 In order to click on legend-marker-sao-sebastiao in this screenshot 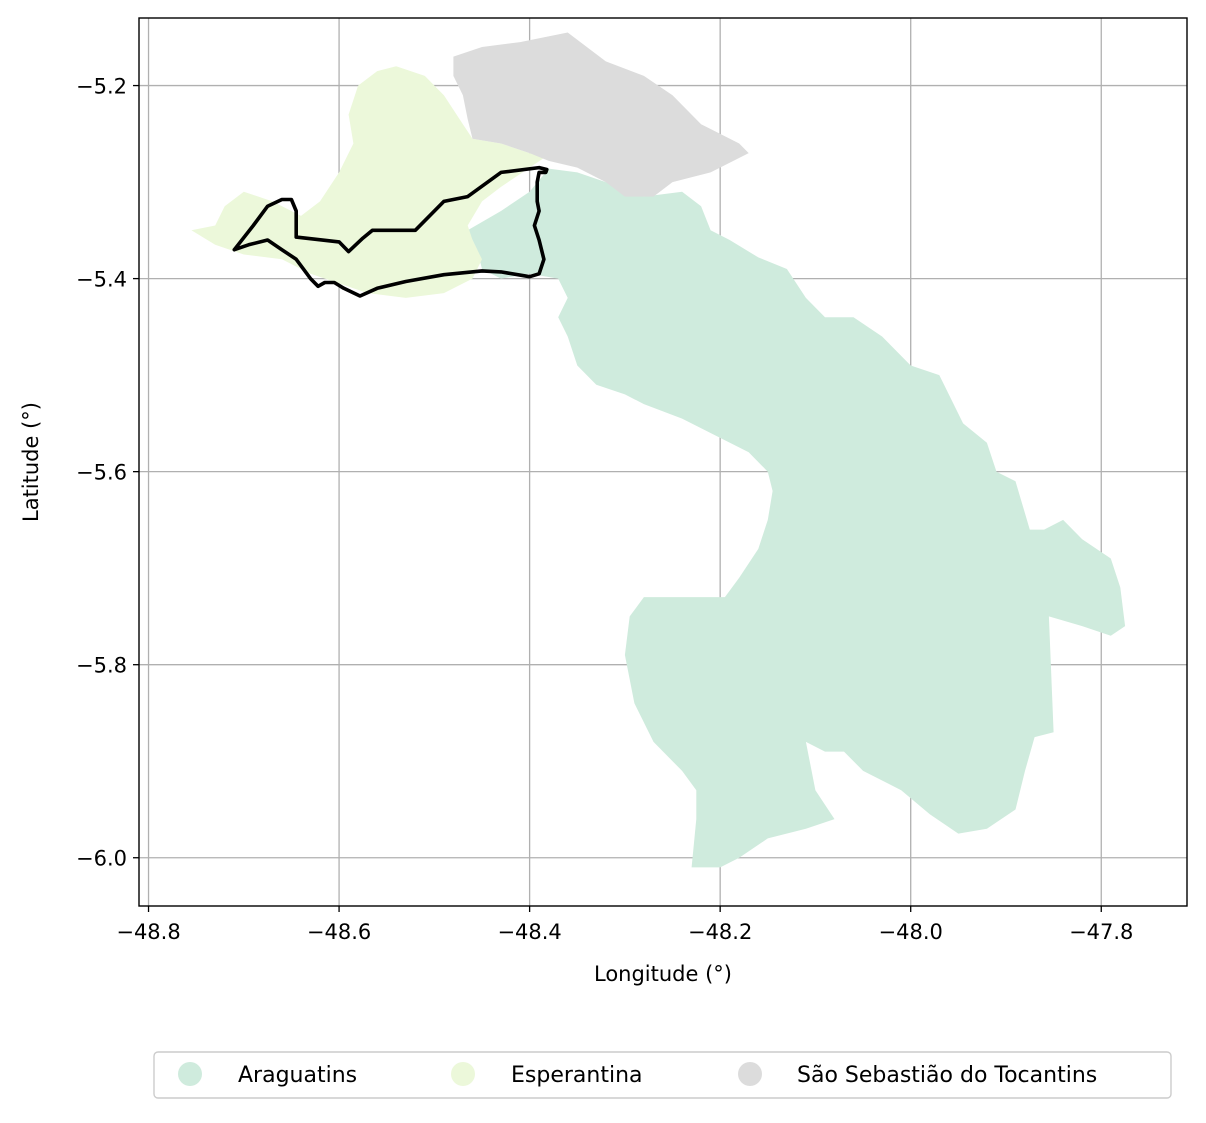, I will do `click(750, 1074)`.